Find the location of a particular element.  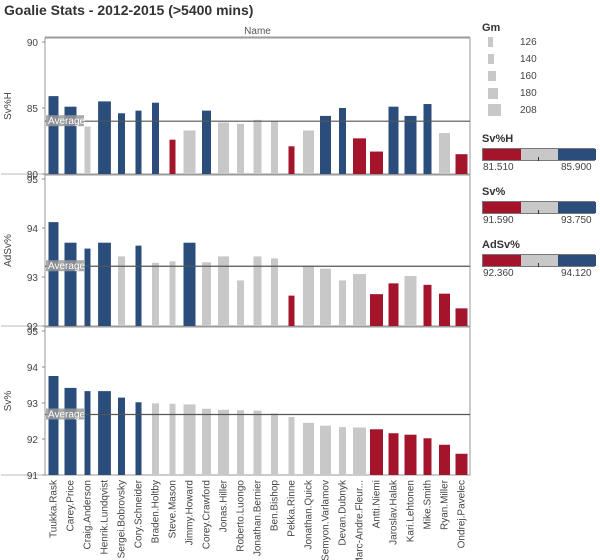

y-axis-label: Sv% is located at coordinates (8, 401).